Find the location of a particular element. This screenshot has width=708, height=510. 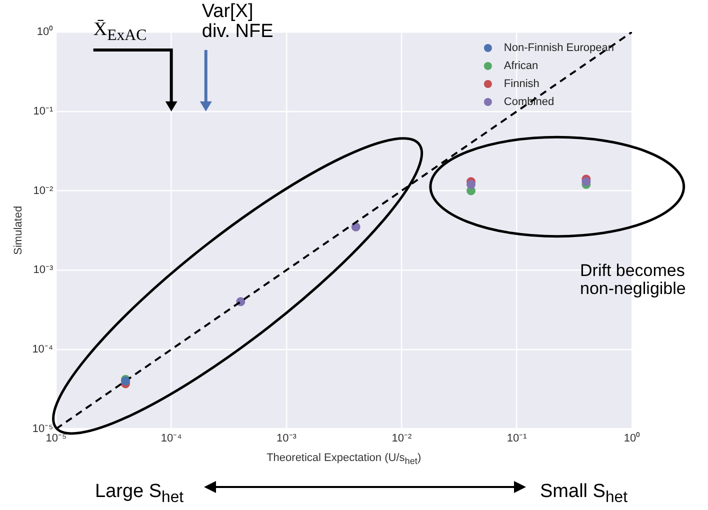

y-tick-label: 10⁻⁵ is located at coordinates (43, 428).